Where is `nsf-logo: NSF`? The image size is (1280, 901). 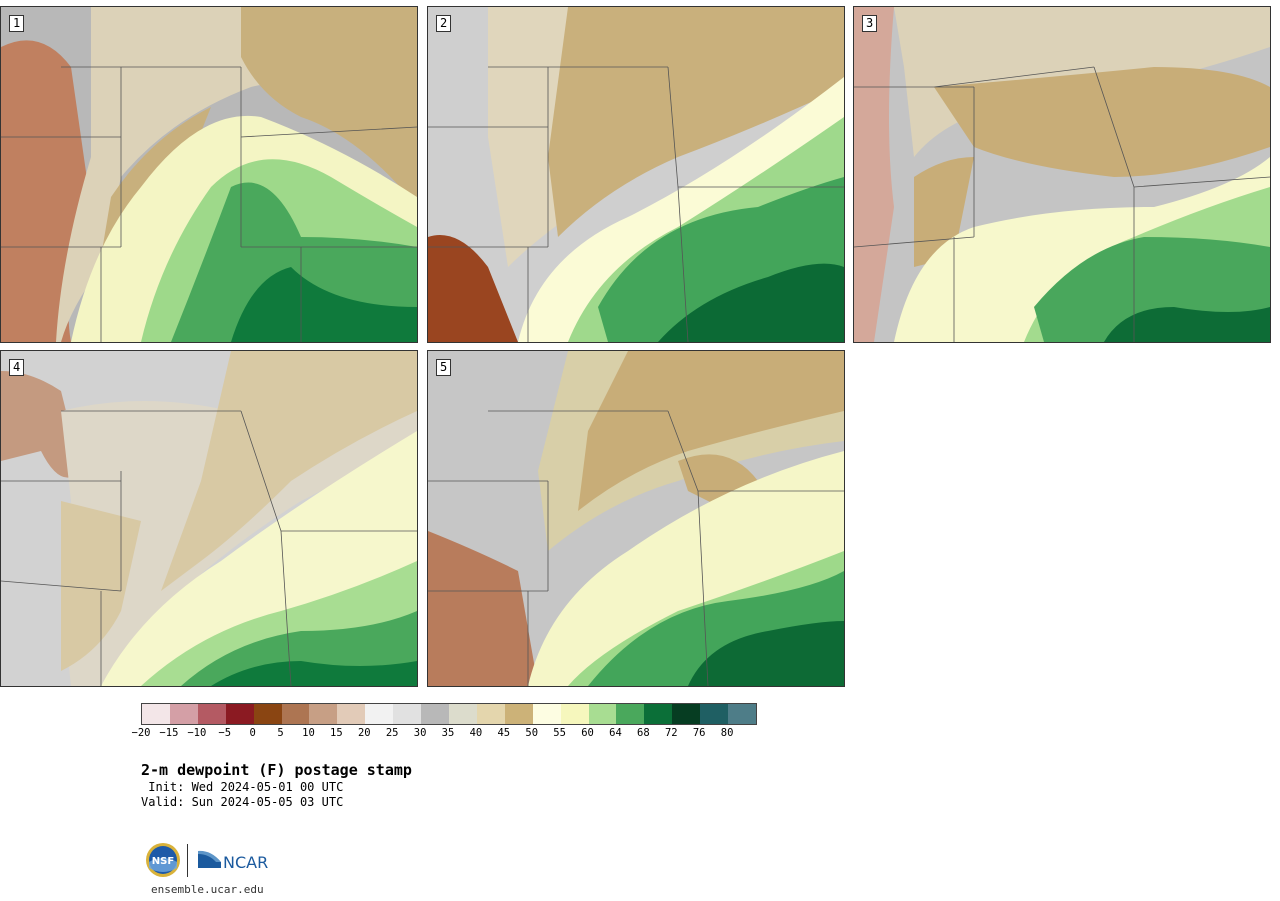
nsf-logo: NSF is located at coordinates (163, 862).